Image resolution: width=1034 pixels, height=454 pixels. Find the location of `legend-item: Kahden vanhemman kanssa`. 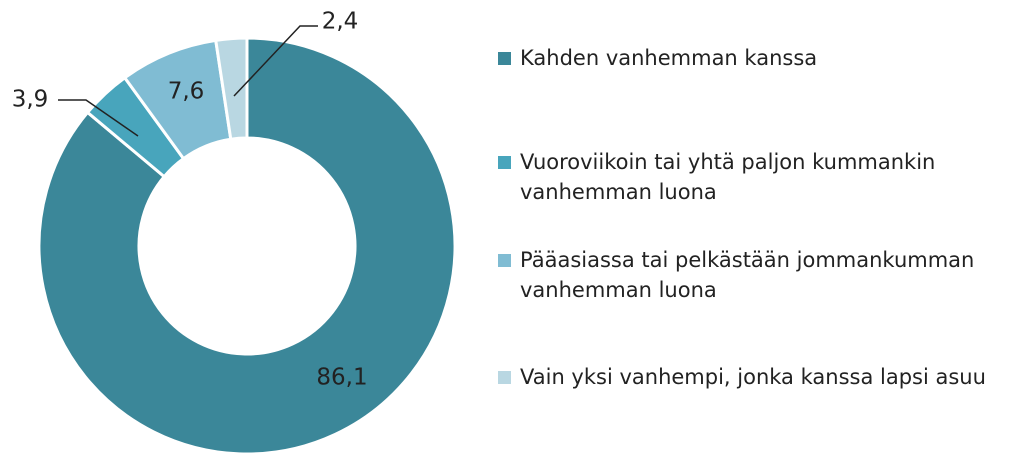

legend-item: Kahden vanhemman kanssa is located at coordinates (765, 58).